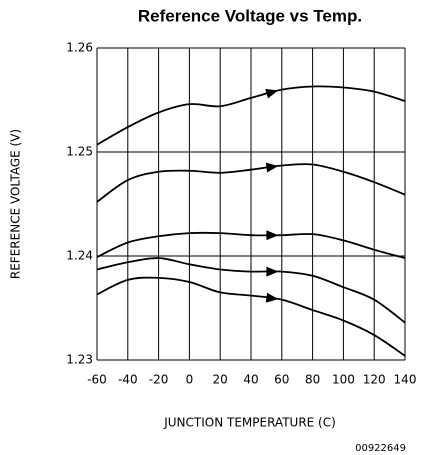 Image resolution: width=423 pixels, height=455 pixels. I want to click on x-tick-label: -40, so click(128, 380).